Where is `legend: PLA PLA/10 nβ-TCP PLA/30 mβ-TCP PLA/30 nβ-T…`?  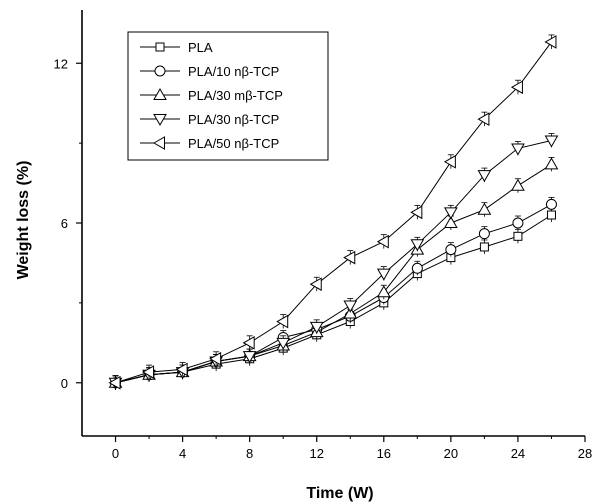 legend: PLA PLA/10 nβ-TCP PLA/30 mβ-TCP PLA/30 nβ-T… is located at coordinates (228, 96).